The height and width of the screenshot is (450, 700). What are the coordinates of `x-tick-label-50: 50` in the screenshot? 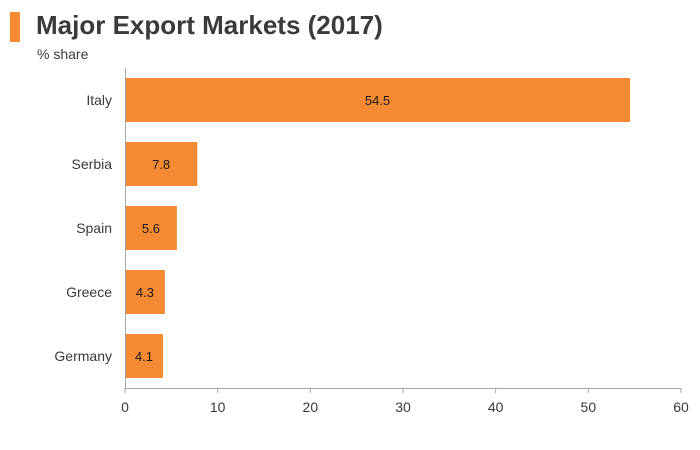 It's located at (589, 407).